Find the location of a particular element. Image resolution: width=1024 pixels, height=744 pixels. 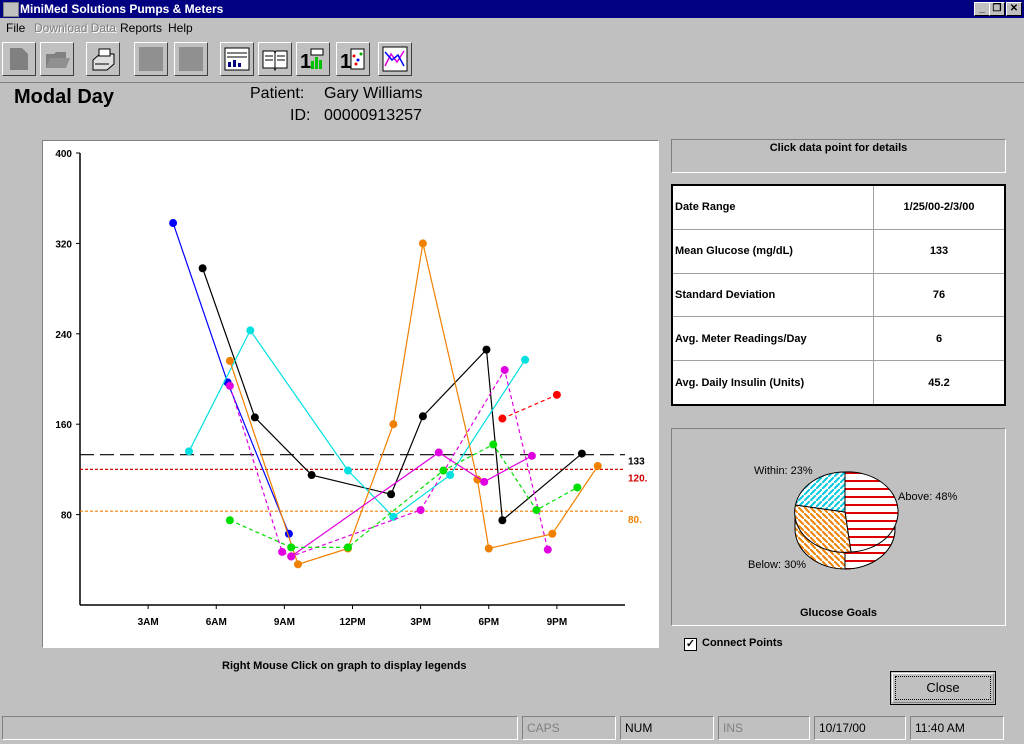

status-time: 11:40 AM is located at coordinates (957, 728).